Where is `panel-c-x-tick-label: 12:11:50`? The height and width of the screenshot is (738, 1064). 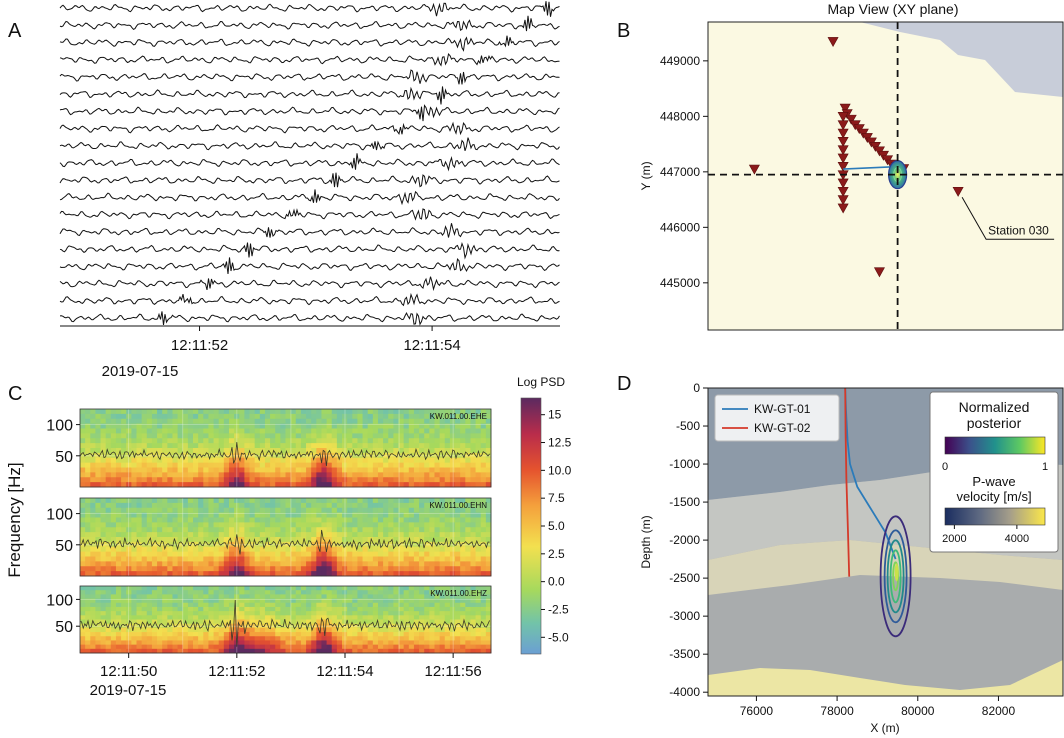 panel-c-x-tick-label: 12:11:50 is located at coordinates (128, 671).